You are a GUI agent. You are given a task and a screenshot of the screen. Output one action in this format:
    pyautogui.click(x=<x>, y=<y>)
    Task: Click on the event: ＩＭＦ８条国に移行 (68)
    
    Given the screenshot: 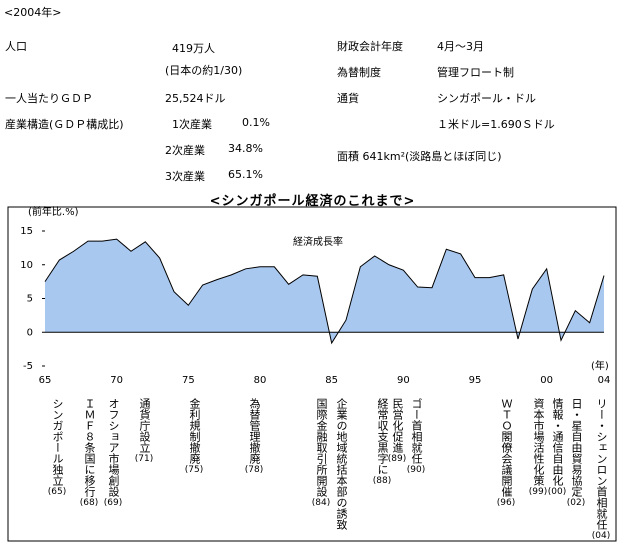 What is the action you would take?
    pyautogui.click(x=89, y=453)
    